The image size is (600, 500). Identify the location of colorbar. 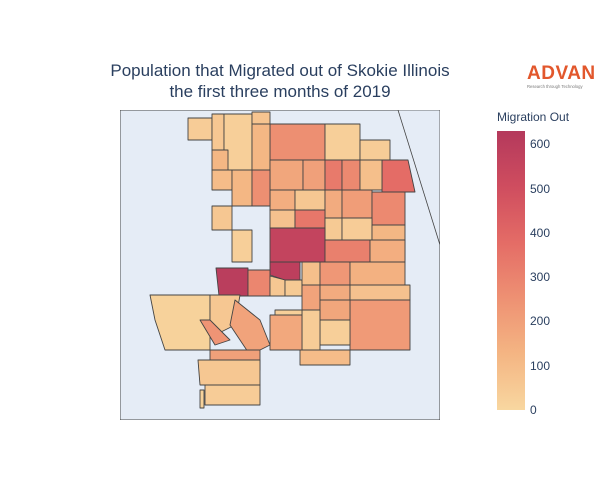
(511, 270).